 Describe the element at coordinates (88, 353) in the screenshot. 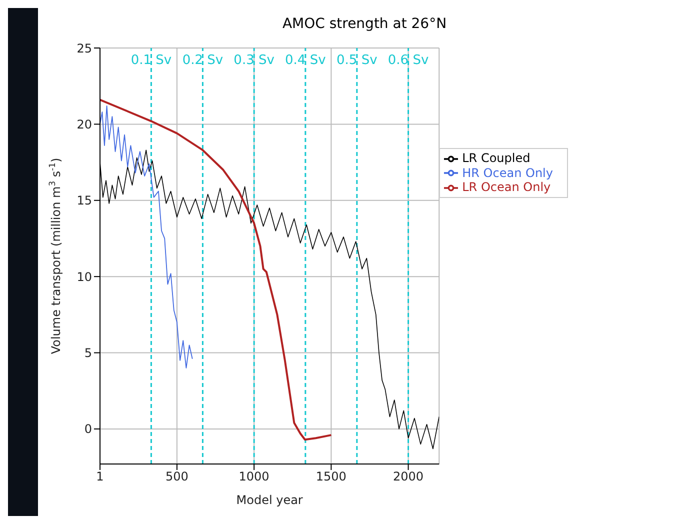

I see `y-tick-label: 5` at that location.